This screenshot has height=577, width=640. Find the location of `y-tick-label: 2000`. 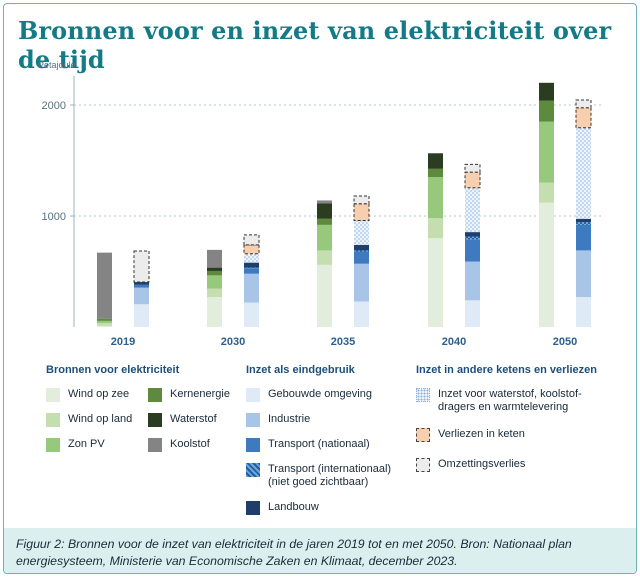

y-tick-label: 2000 is located at coordinates (54, 106).